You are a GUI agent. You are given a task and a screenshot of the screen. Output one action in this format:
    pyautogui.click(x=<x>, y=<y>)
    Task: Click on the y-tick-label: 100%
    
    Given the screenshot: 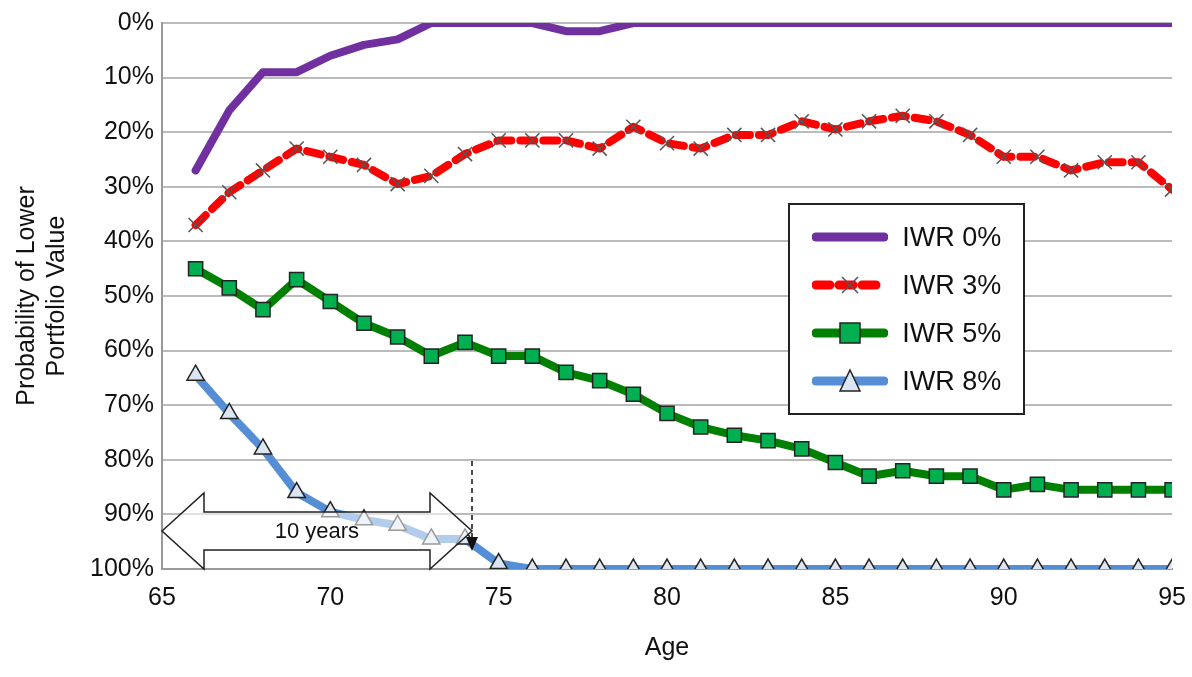 What is the action you would take?
    pyautogui.click(x=121, y=566)
    